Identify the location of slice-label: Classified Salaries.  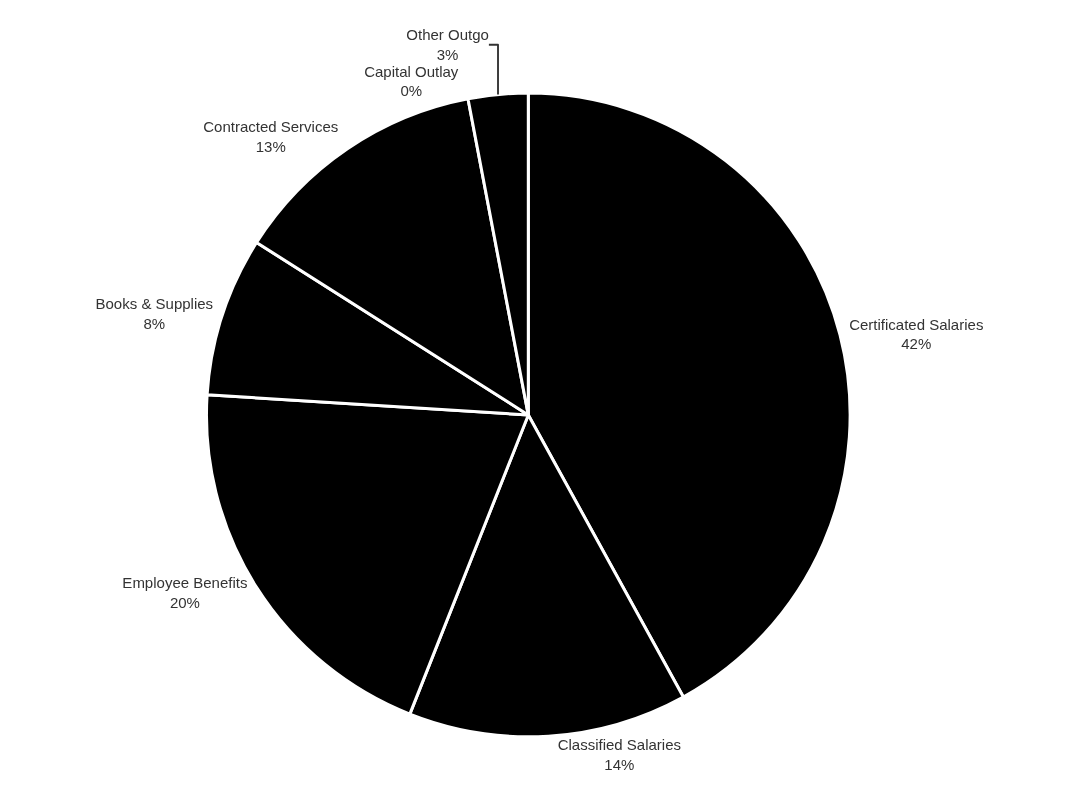
(619, 745).